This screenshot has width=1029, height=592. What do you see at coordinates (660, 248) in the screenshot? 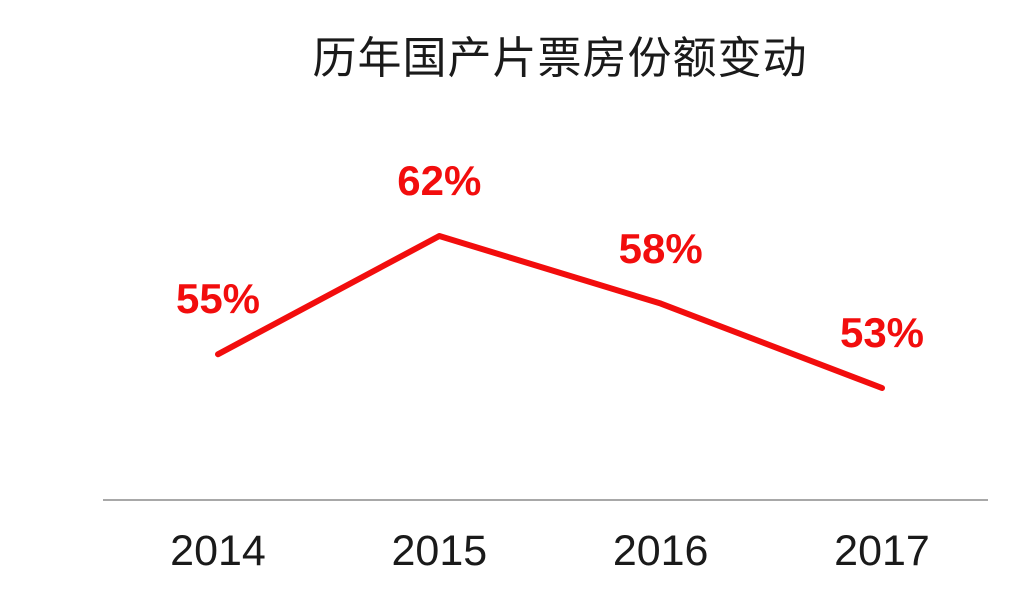
I see `data-label-2016: 58%` at bounding box center [660, 248].